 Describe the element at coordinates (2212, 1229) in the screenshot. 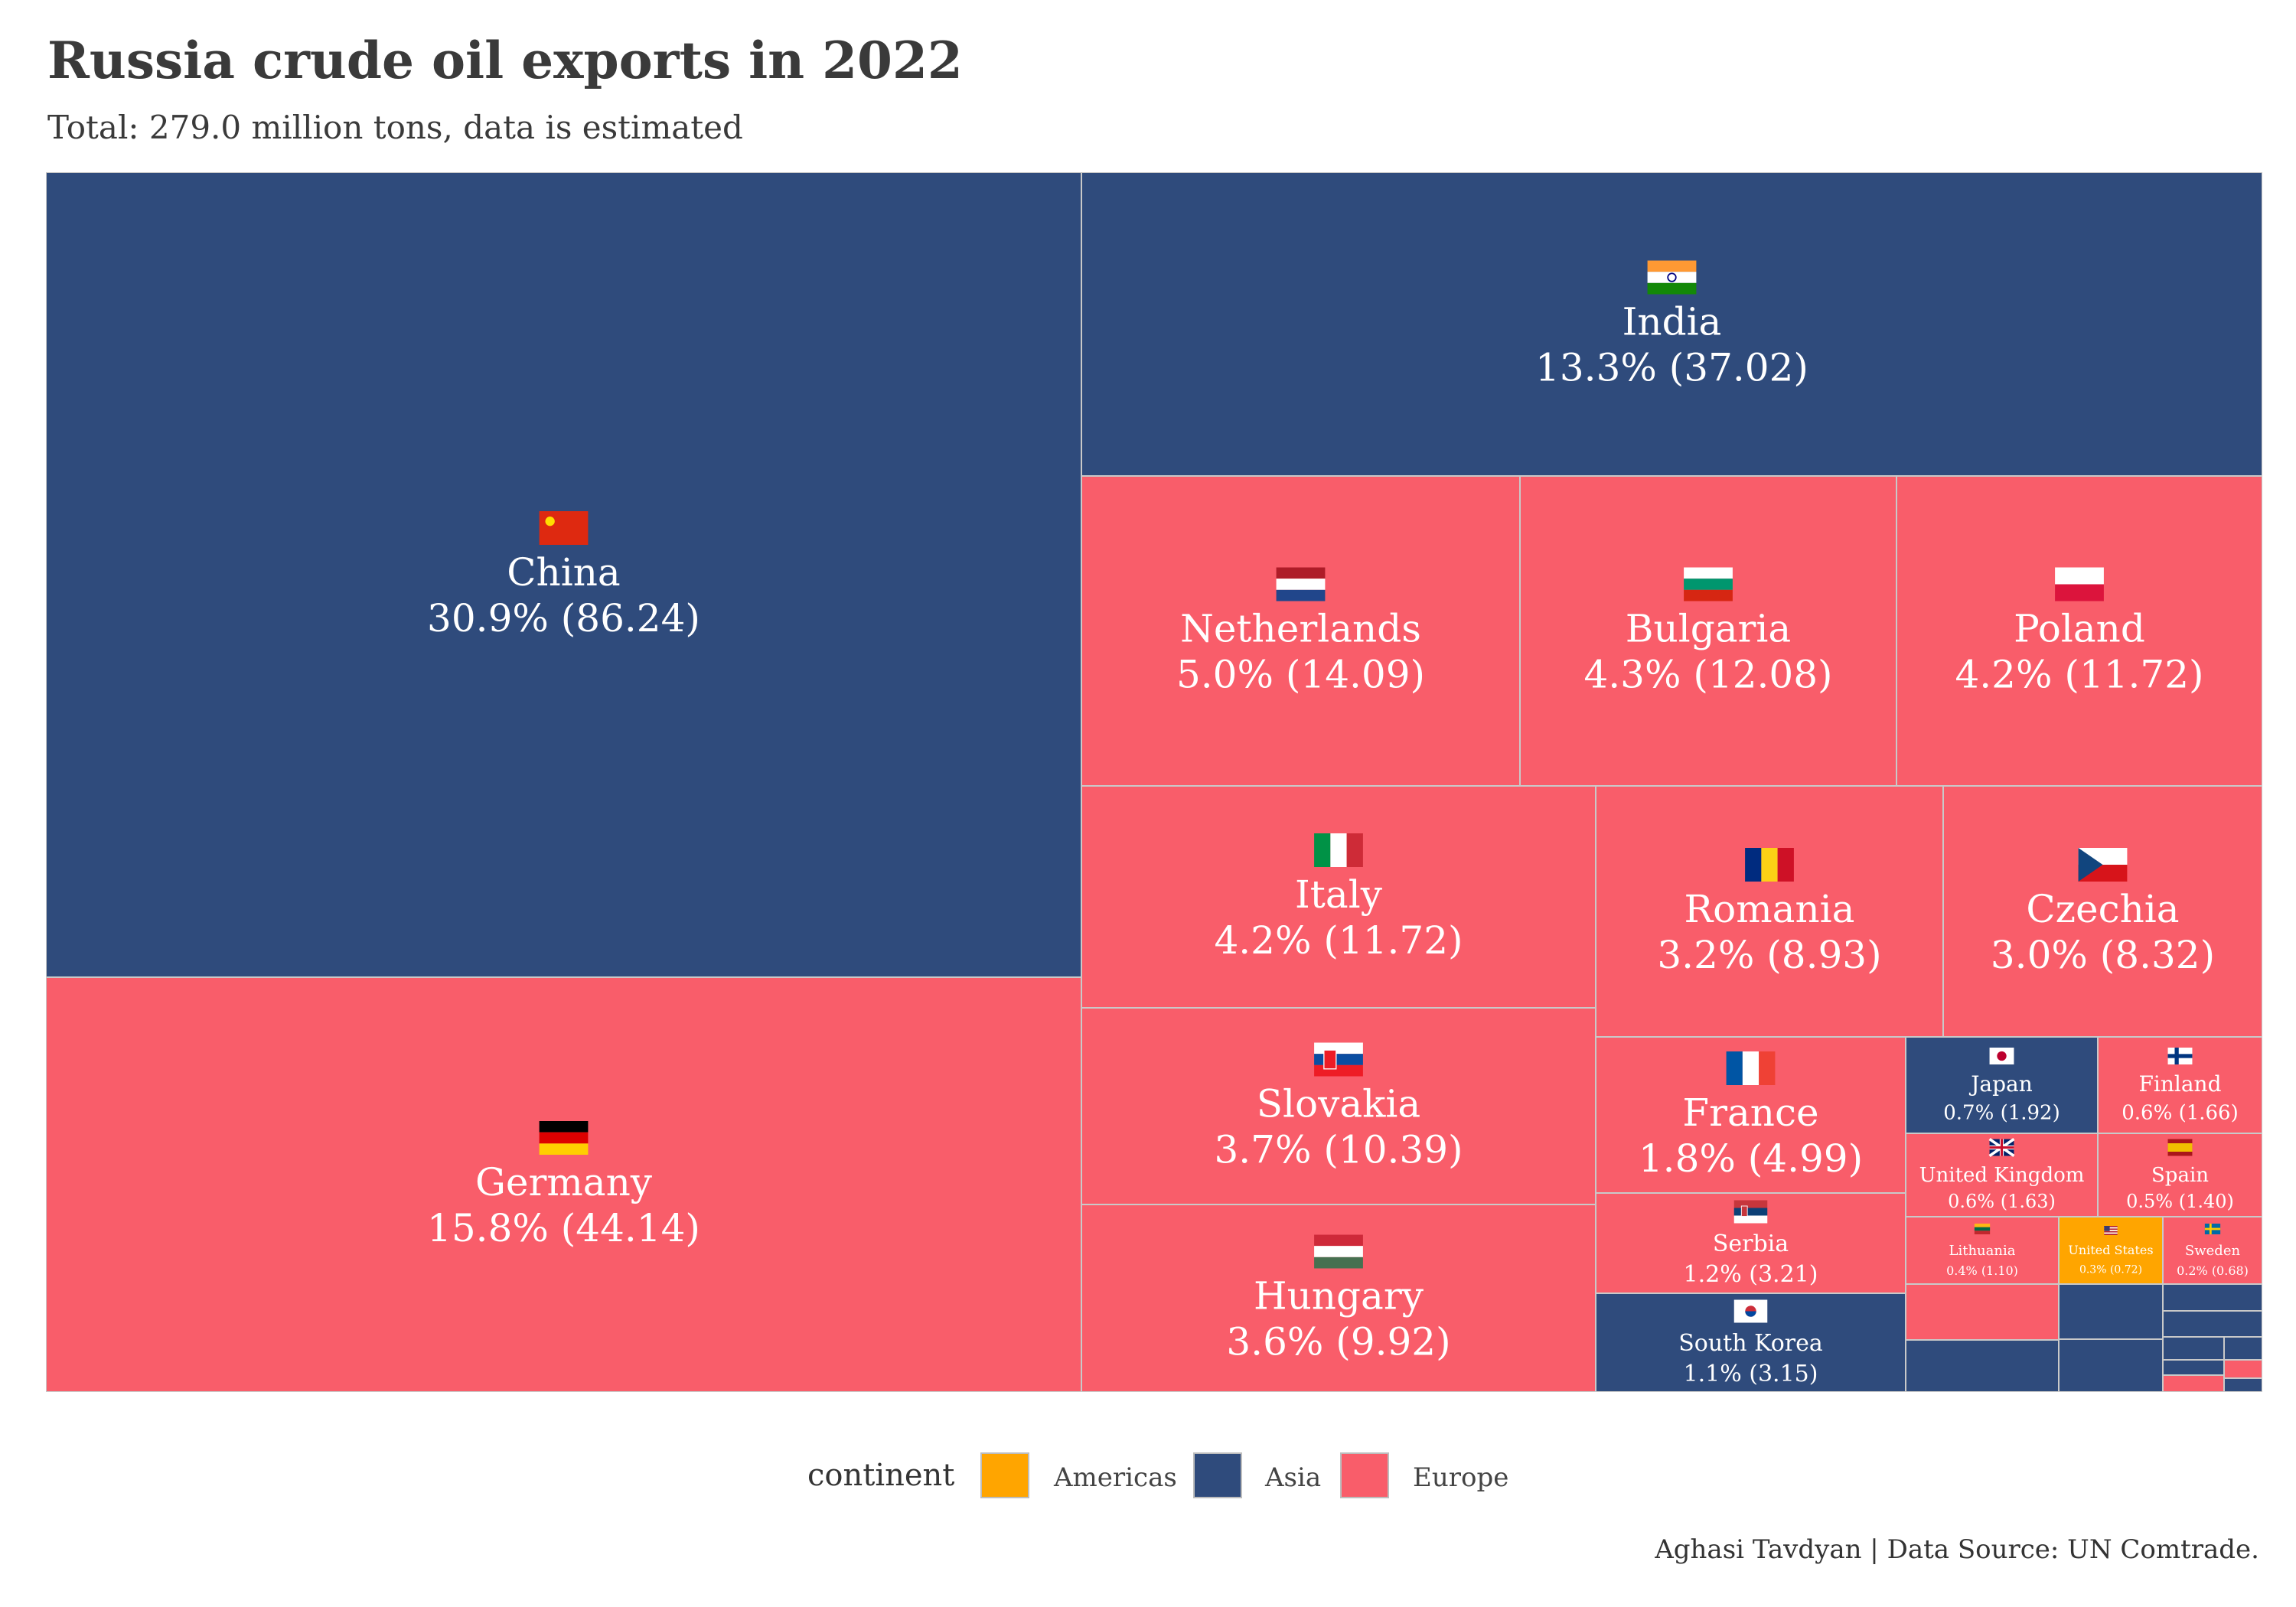

I see `sweden-flag-icon` at that location.